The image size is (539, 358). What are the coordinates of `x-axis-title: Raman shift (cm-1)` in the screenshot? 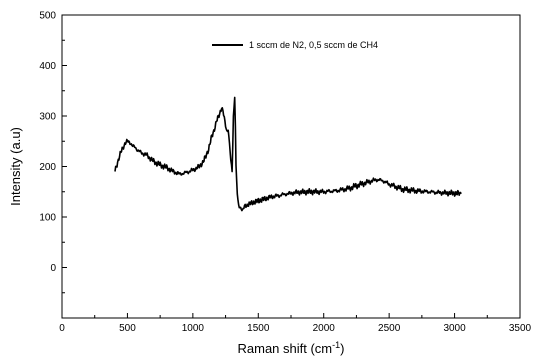 It's located at (291, 348).